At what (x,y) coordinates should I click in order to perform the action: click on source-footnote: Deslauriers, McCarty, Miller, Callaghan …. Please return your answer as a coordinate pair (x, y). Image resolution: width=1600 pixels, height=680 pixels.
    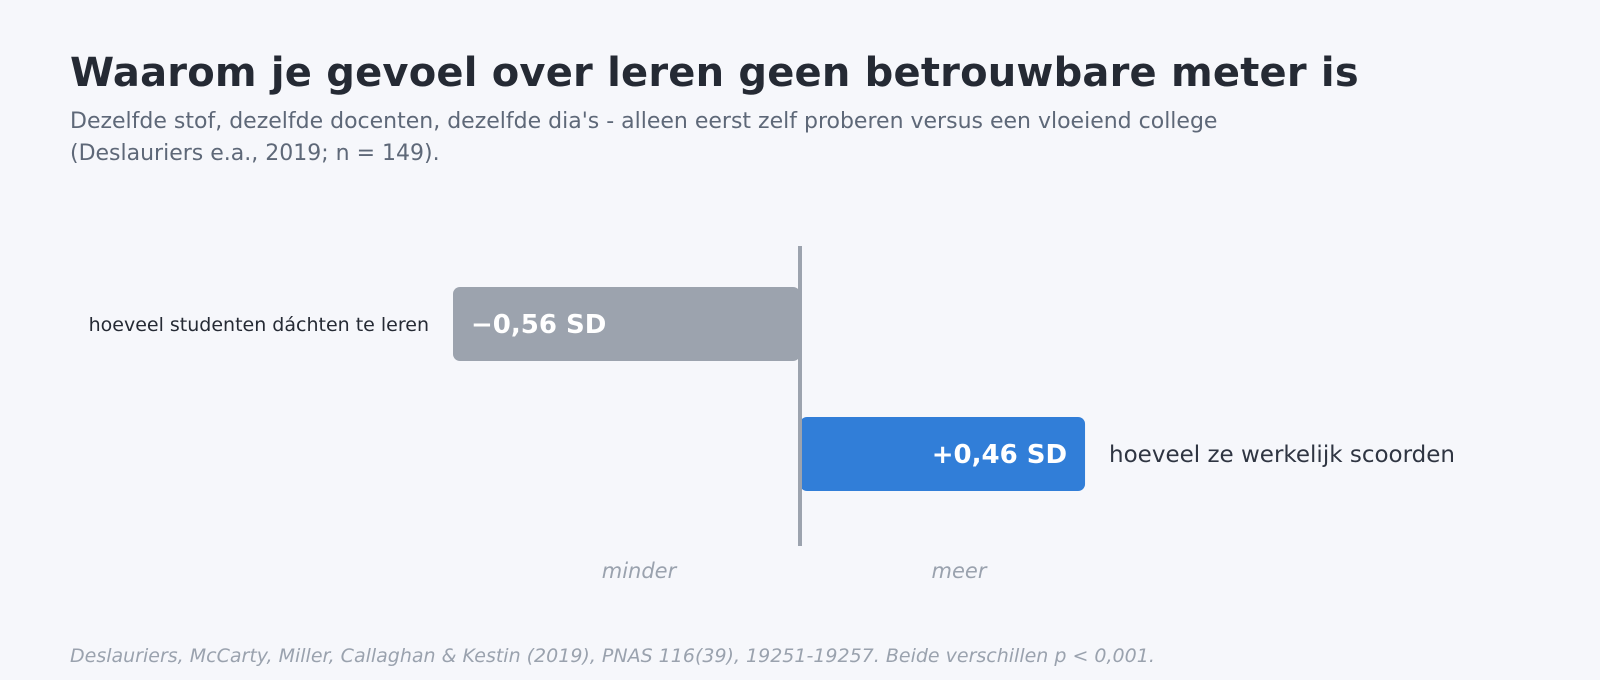
    Looking at the image, I should click on (612, 656).